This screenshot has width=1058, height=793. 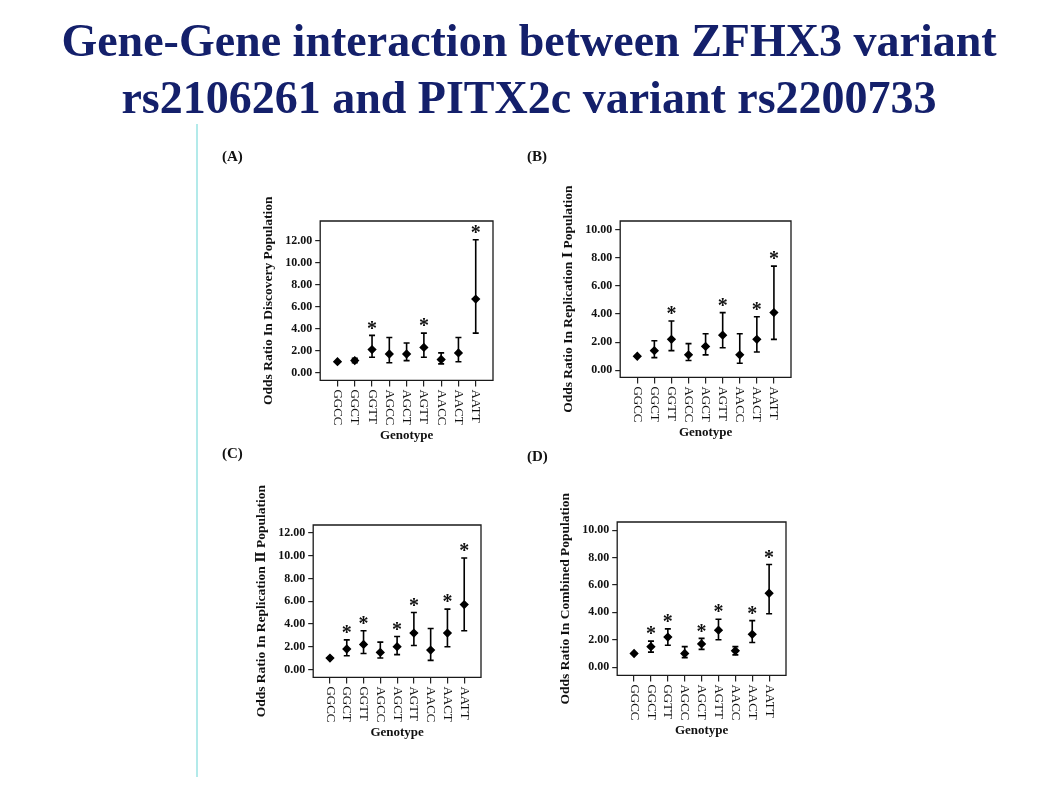 What do you see at coordinates (529, 69) in the screenshot?
I see `chart-title: Gene-Gene interaction between ZFHX3 variant rs2106261 and PITX2c variant rs2200733` at bounding box center [529, 69].